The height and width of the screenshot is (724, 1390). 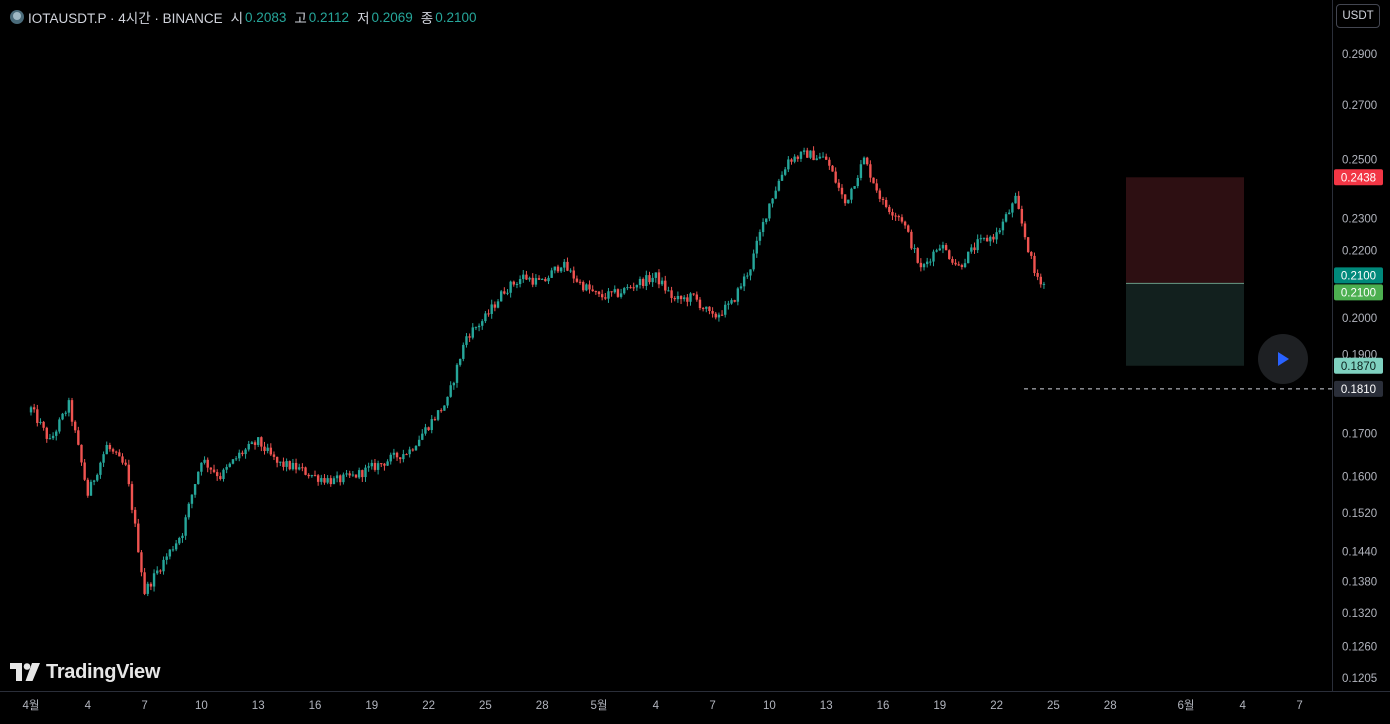 What do you see at coordinates (1359, 647) in the screenshot?
I see `price-tick-label: 0.1260` at bounding box center [1359, 647].